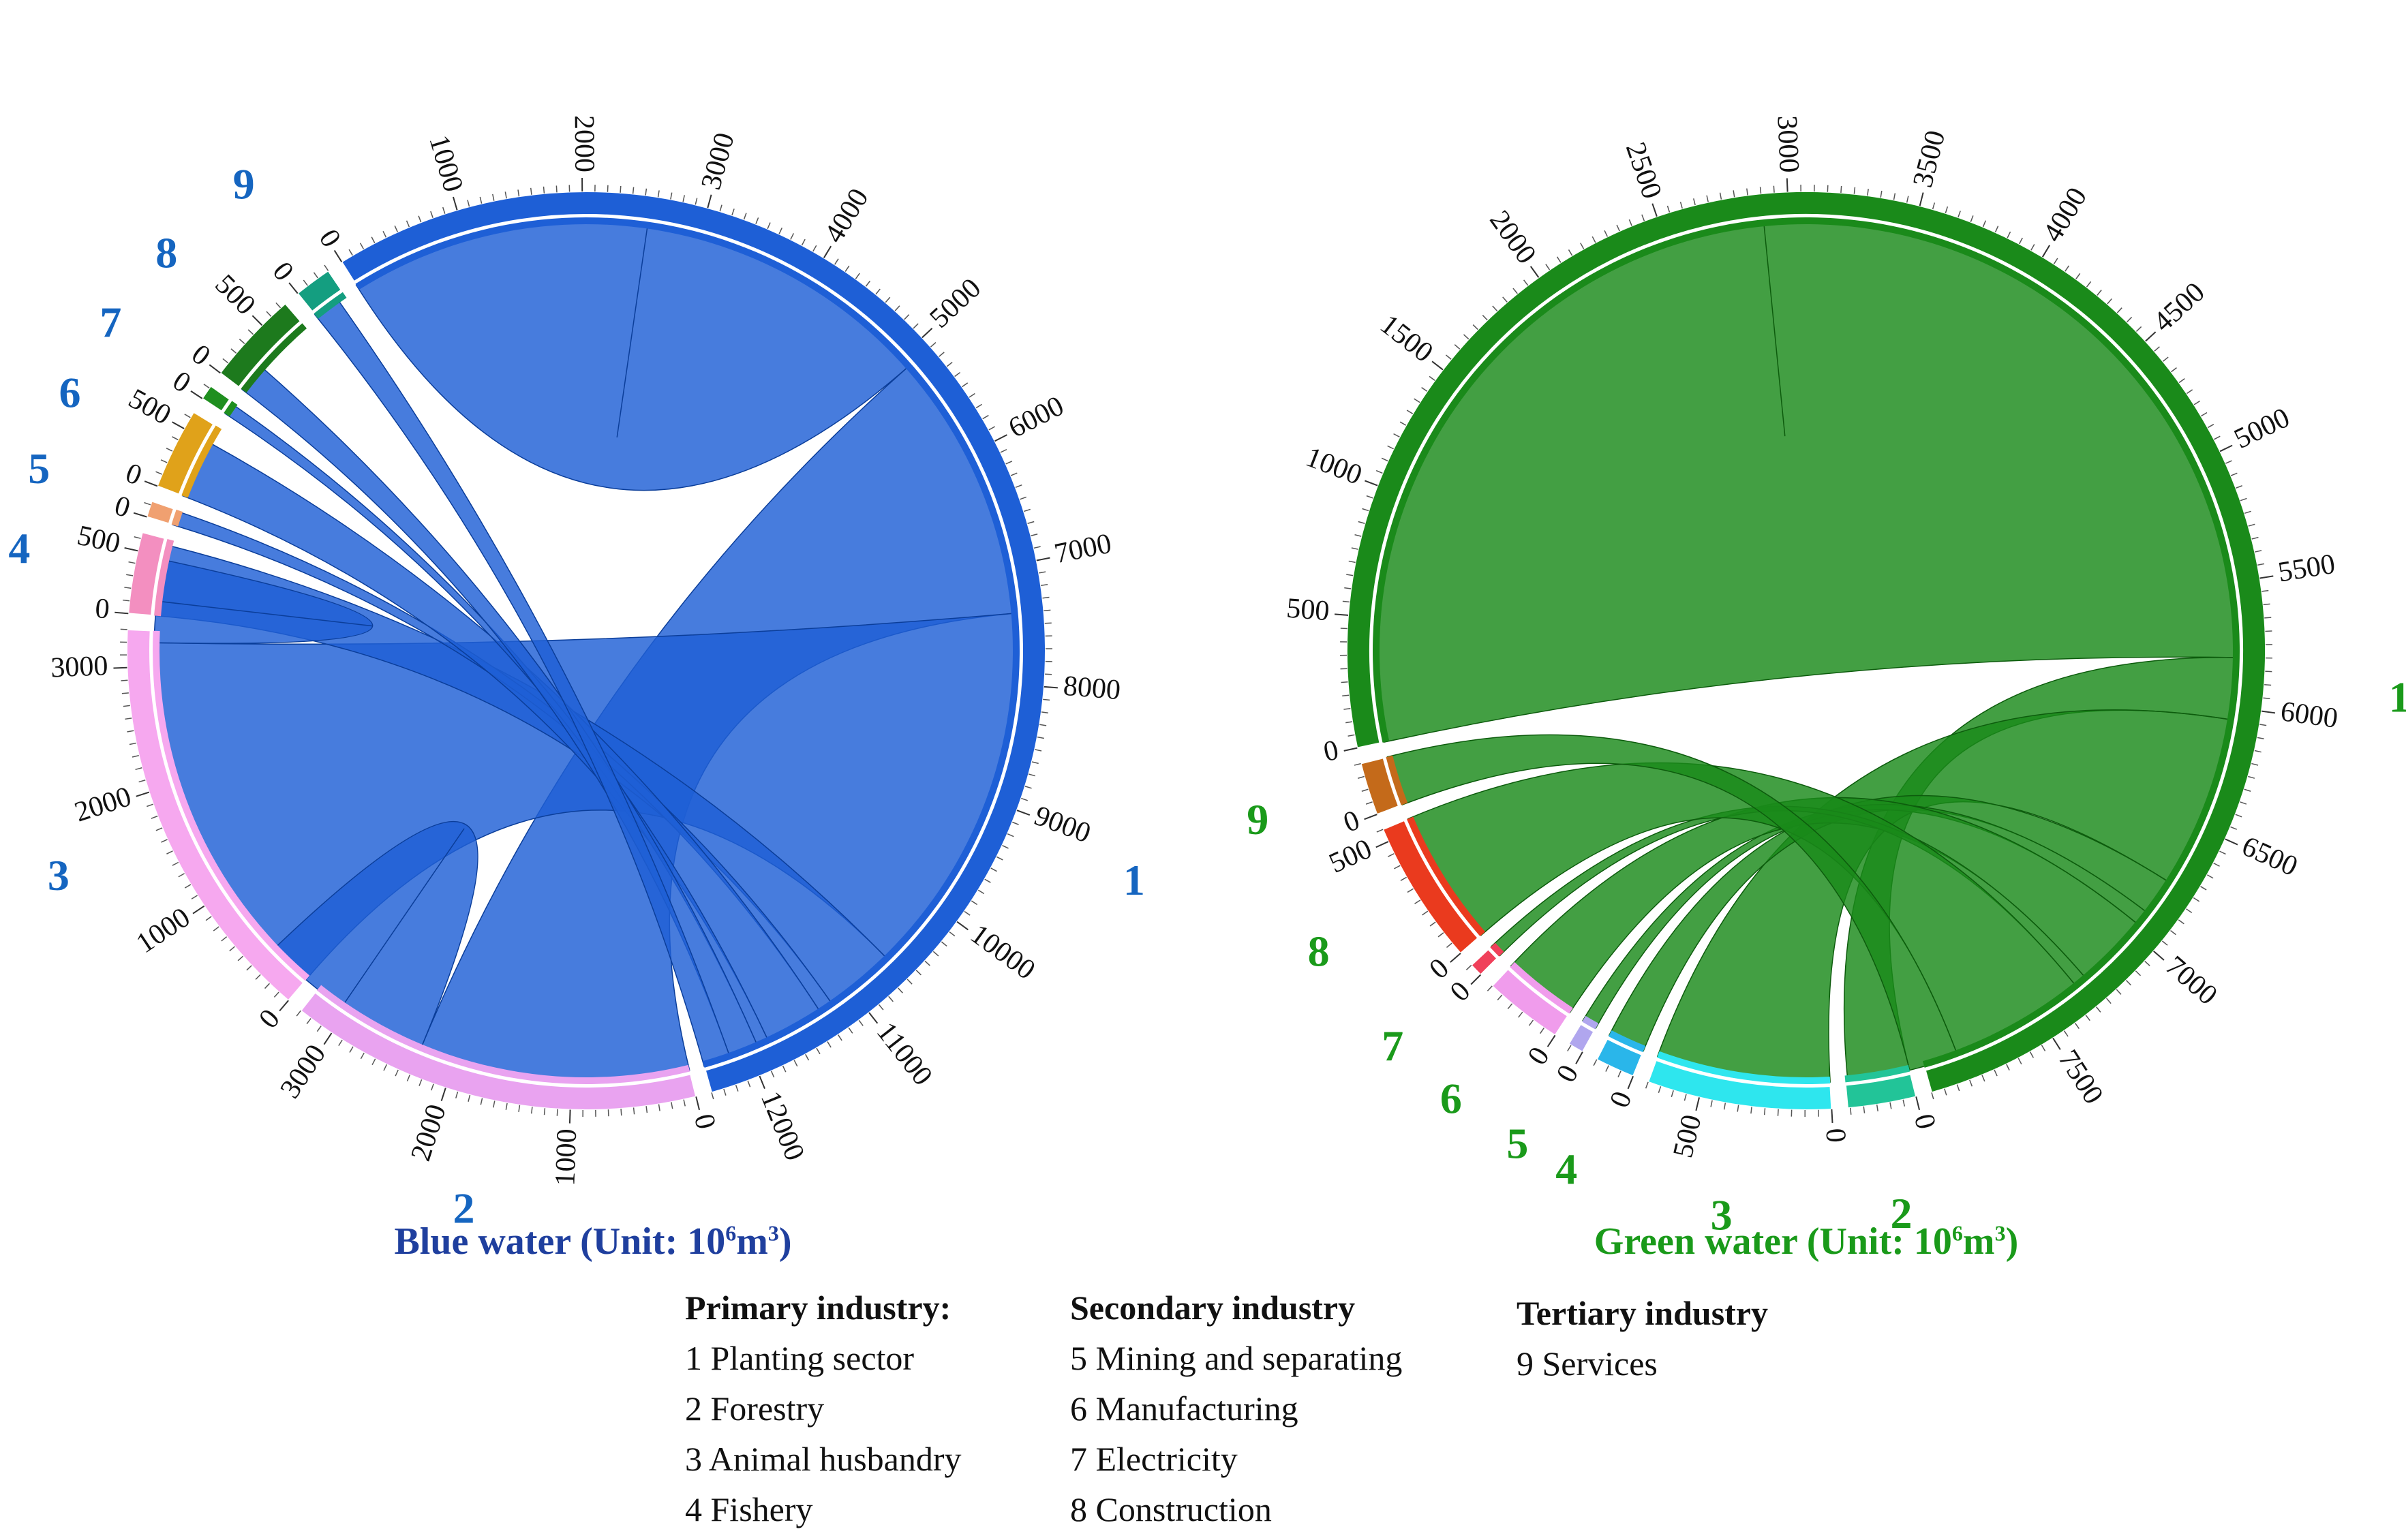  What do you see at coordinates (163, 930) in the screenshot?
I see `tick-label-3: 1000` at bounding box center [163, 930].